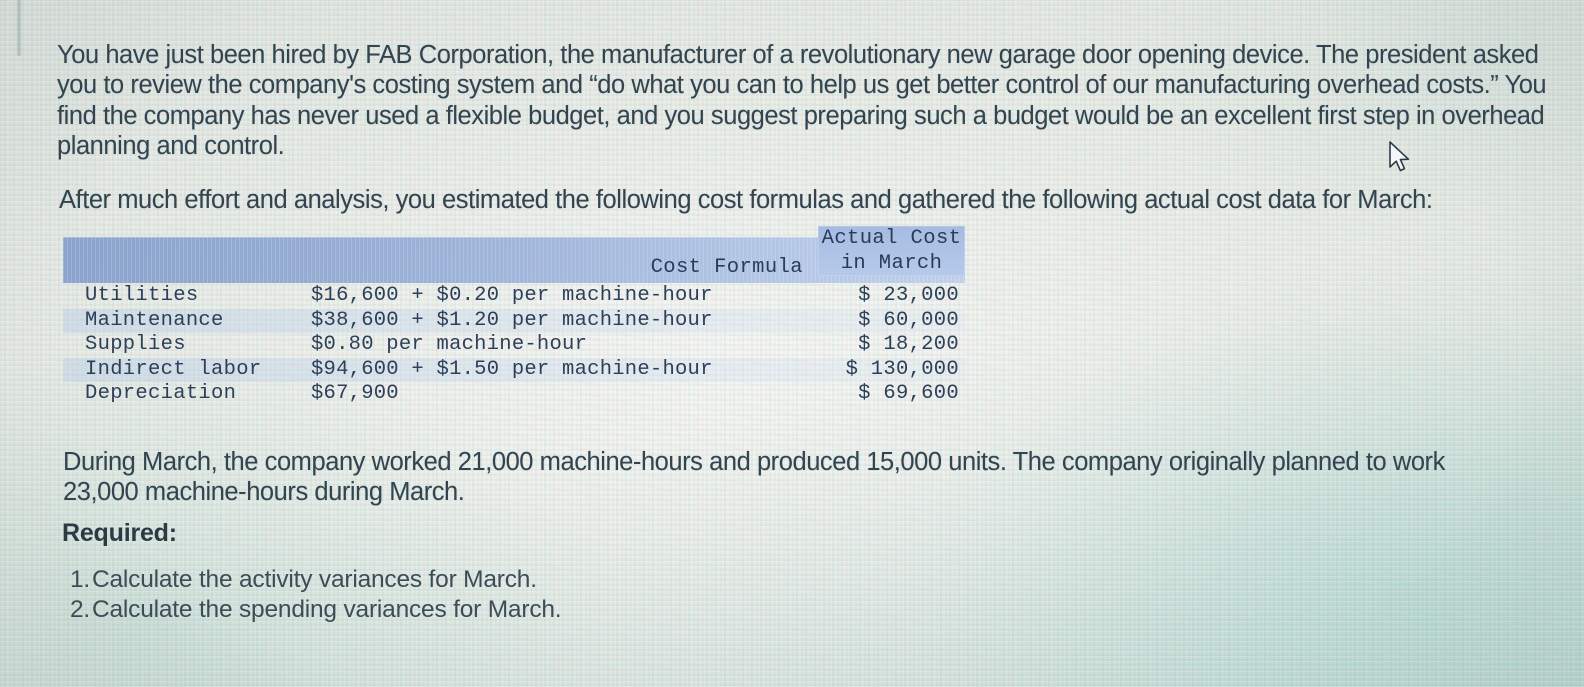 The image size is (1584, 687). Describe the element at coordinates (514, 394) in the screenshot. I see `table-row: Depreciation $67,900 $ 69,600` at that location.